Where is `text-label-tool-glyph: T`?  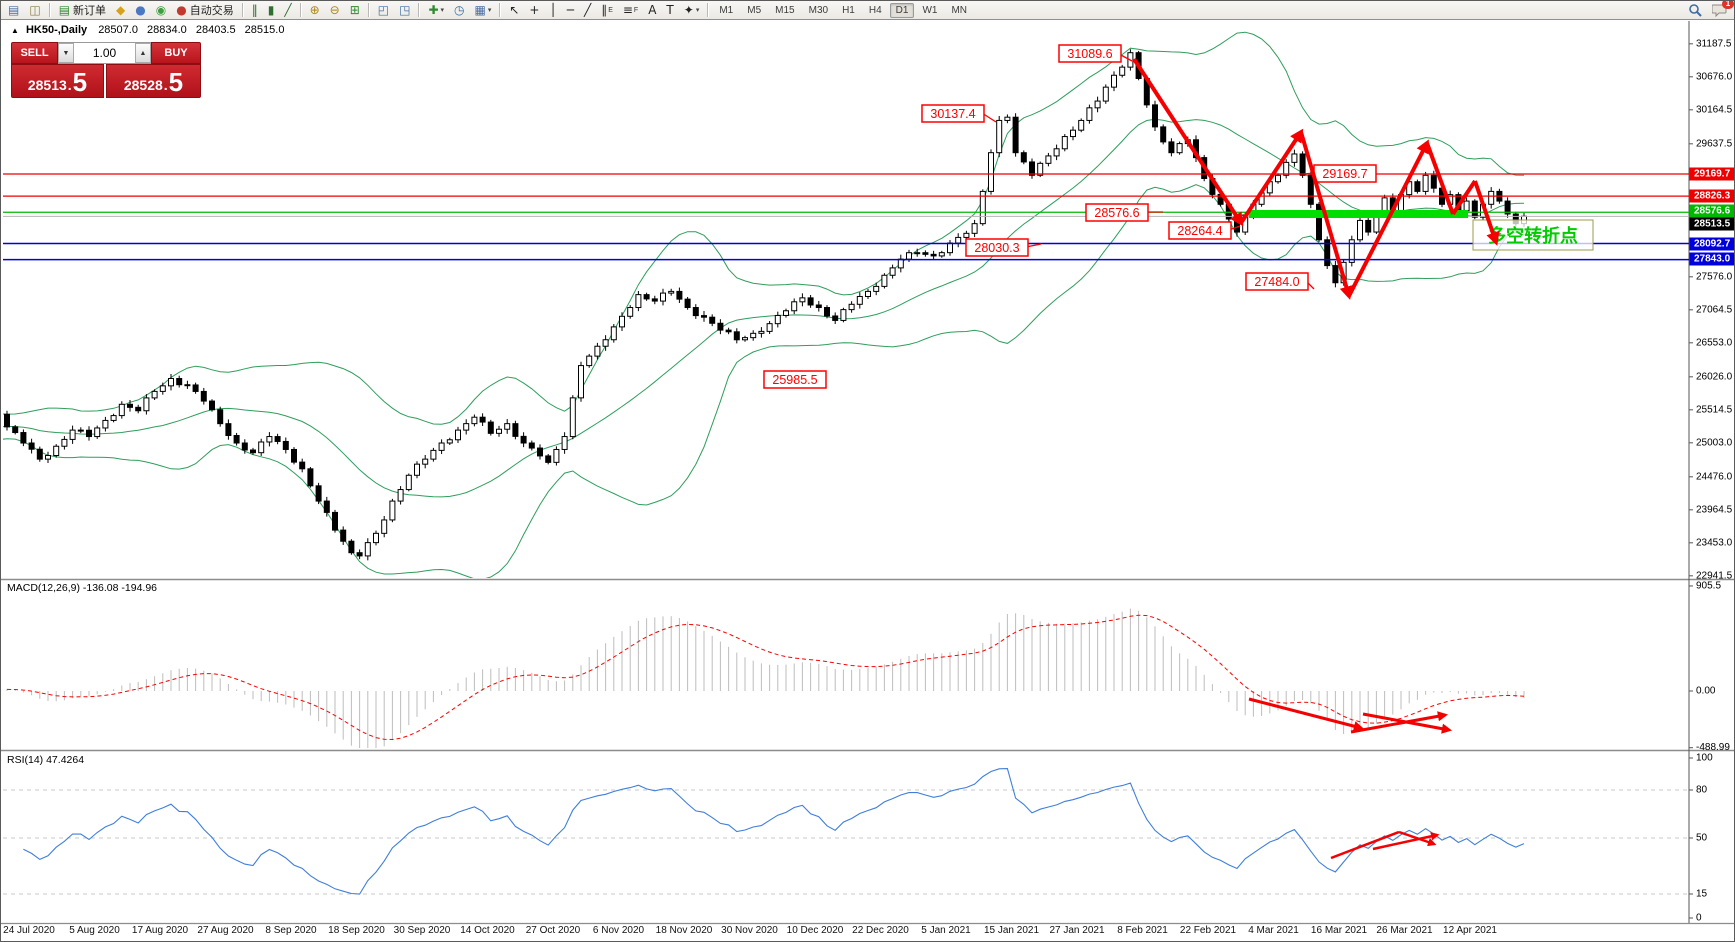
text-label-tool-glyph: T is located at coordinates (670, 10).